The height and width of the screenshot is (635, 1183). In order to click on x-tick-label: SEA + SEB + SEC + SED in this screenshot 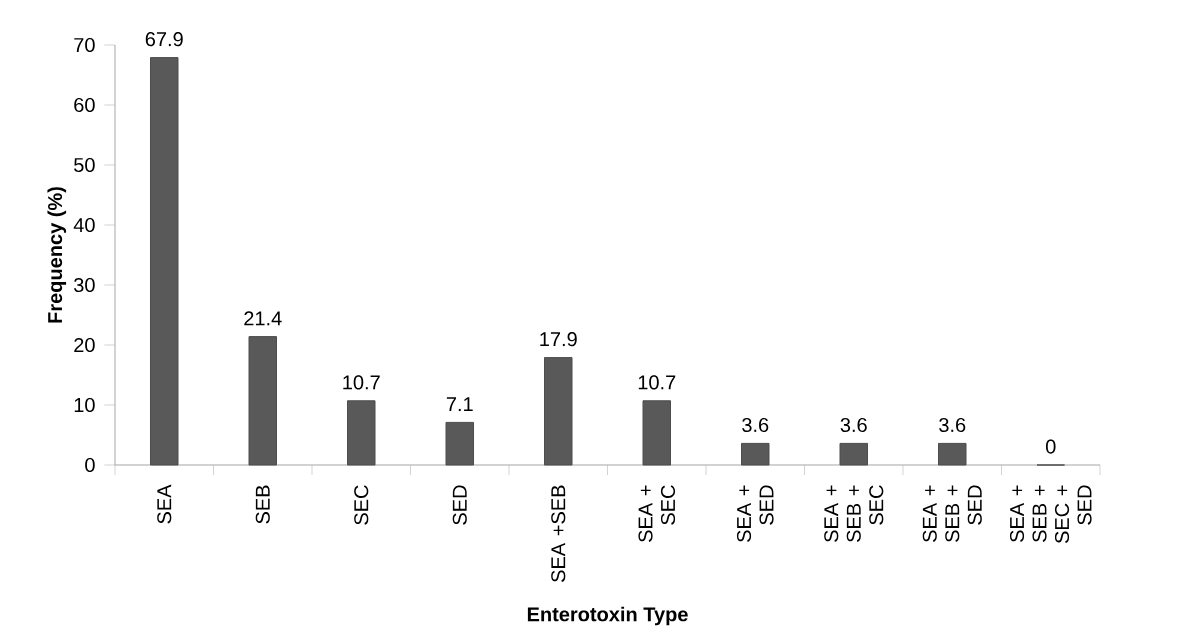, I will do `click(1050, 514)`.